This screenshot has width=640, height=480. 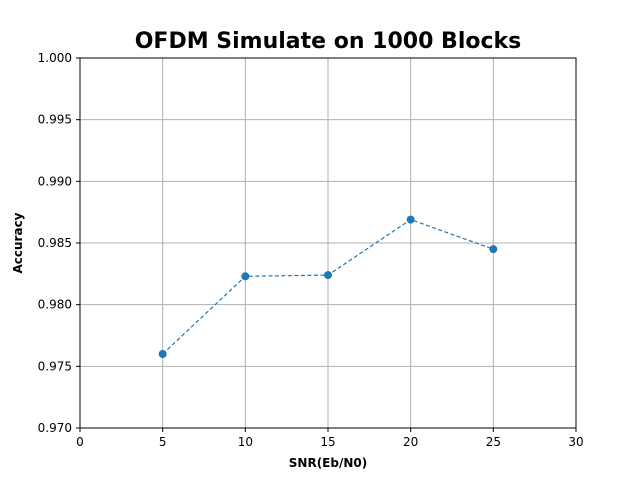 I want to click on x-tick-label: 15, so click(x=327, y=442).